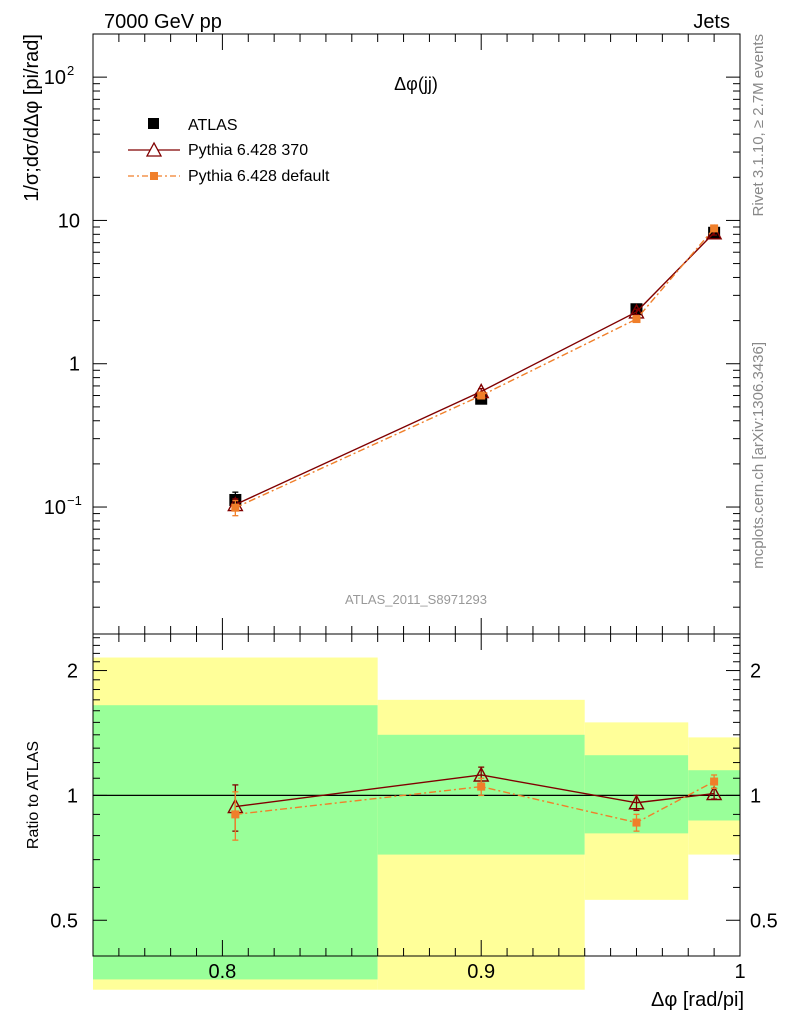 The height and width of the screenshot is (1024, 786). What do you see at coordinates (64, 921) in the screenshot?
I see `ratio-y-tick-label-left: 0.5` at bounding box center [64, 921].